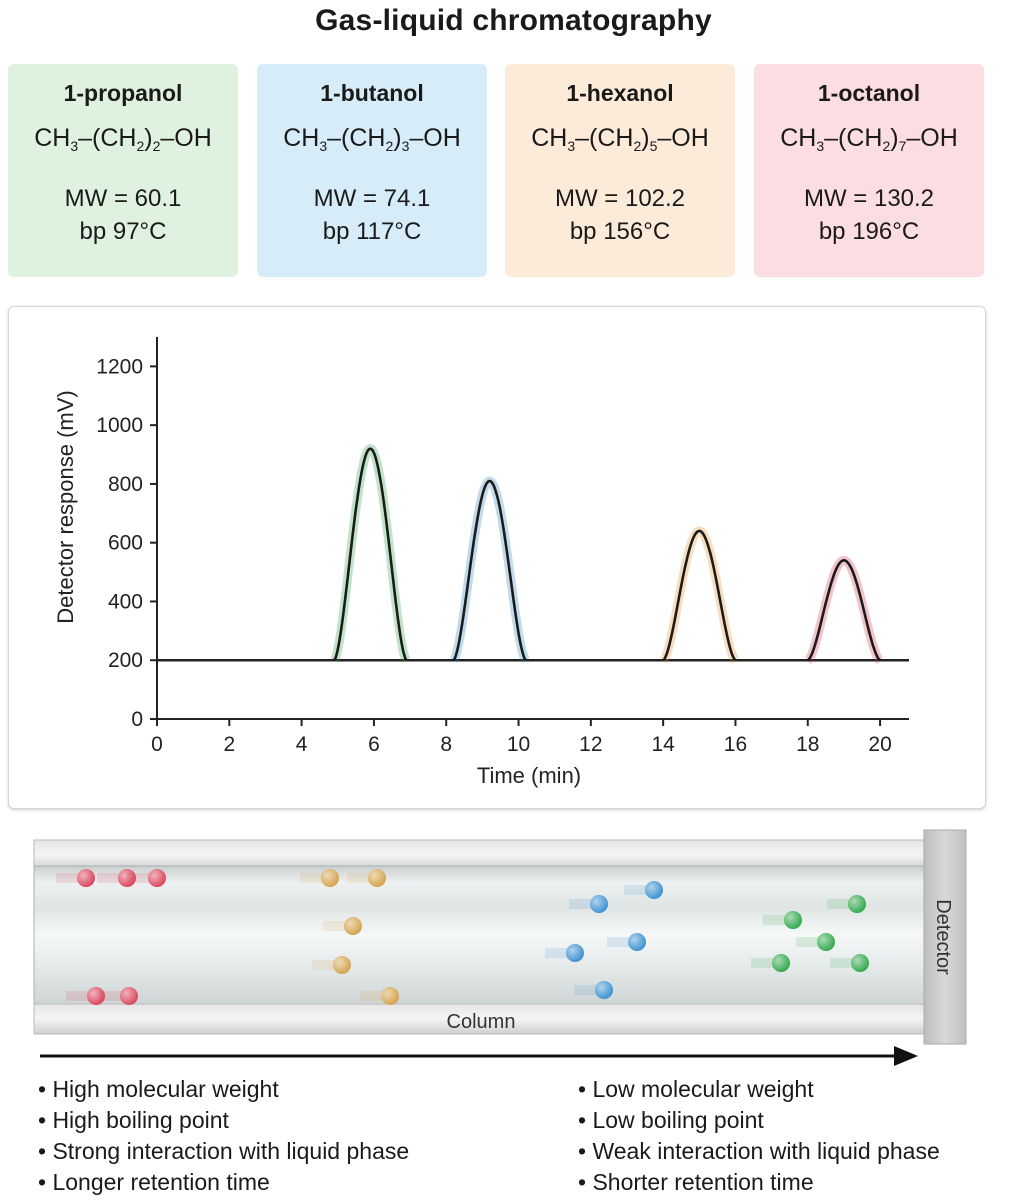  I want to click on compound-name: 1-butanol, so click(372, 93).